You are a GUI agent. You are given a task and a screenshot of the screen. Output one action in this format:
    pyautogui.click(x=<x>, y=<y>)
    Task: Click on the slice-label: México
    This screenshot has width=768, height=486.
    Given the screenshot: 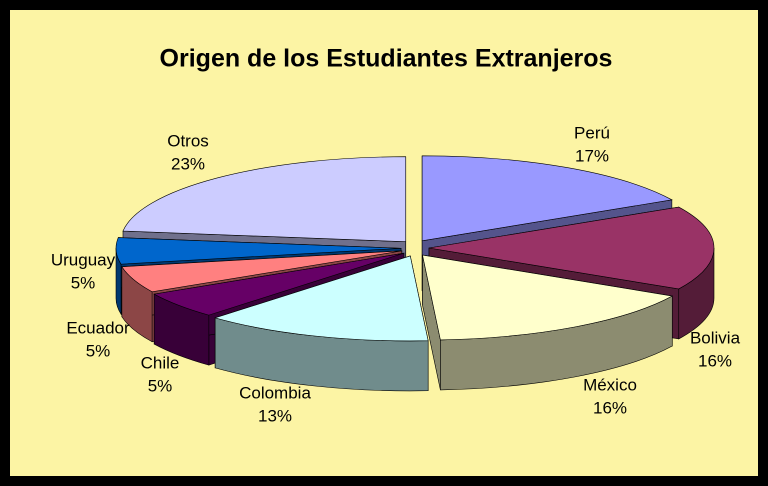 What is the action you would take?
    pyautogui.click(x=610, y=384)
    